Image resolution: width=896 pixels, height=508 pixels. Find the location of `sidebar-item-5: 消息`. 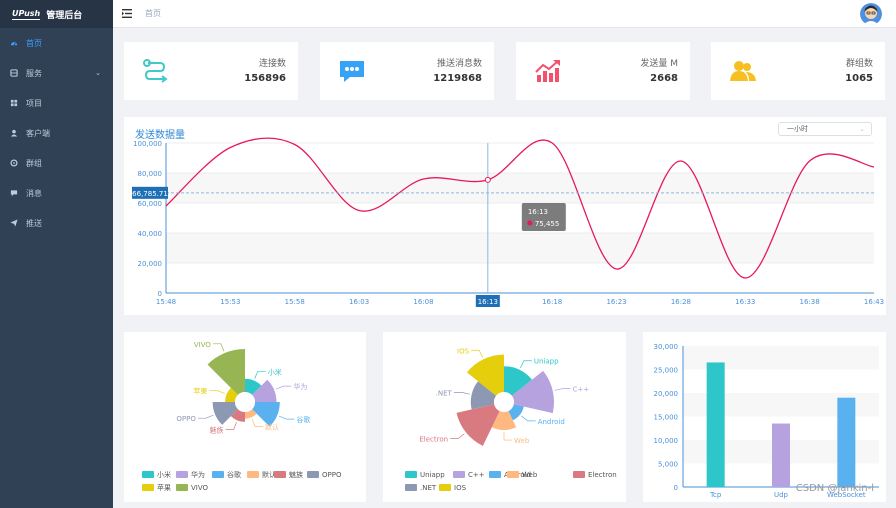

sidebar-item-5: 消息 is located at coordinates (56, 193).